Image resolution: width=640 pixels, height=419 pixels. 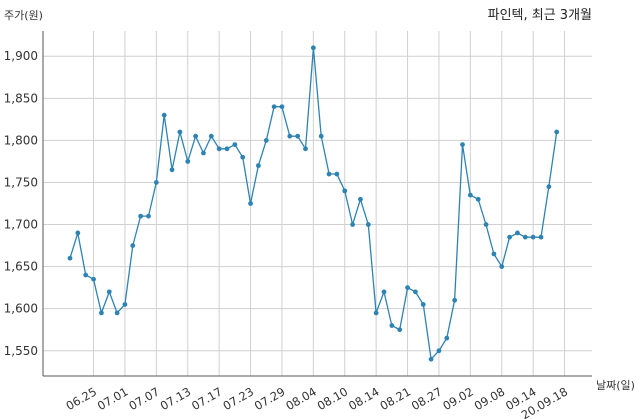 I want to click on x-tick-label: 07.13, so click(x=176, y=398).